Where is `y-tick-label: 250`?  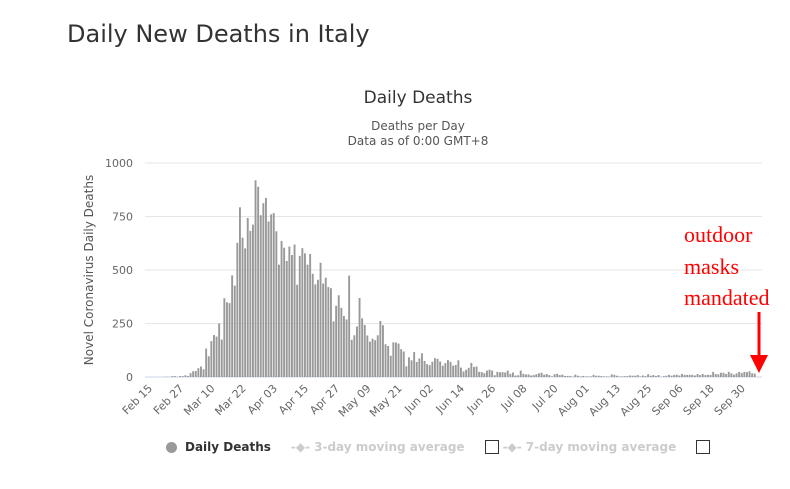
y-tick-label: 250 is located at coordinates (122, 324).